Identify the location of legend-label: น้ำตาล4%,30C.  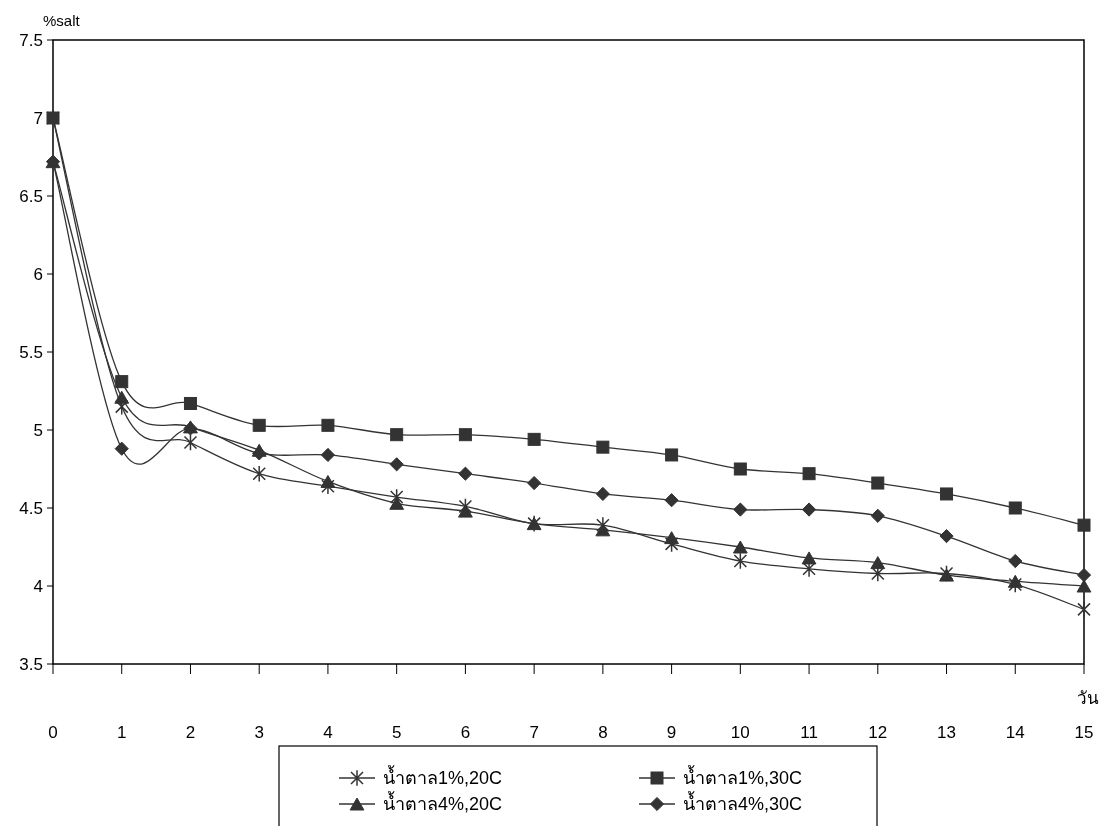
(743, 802).